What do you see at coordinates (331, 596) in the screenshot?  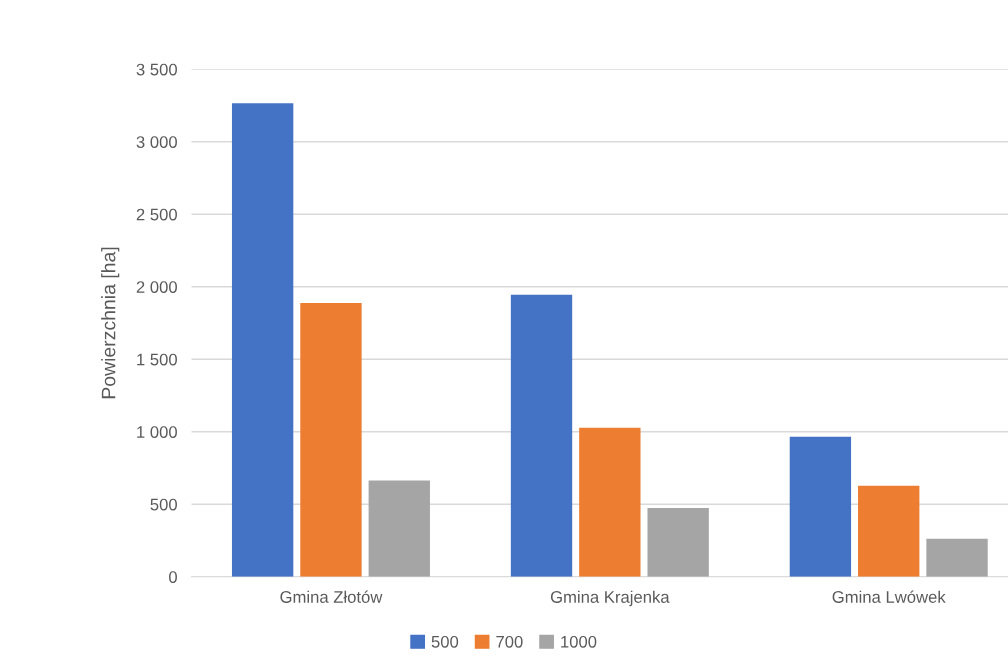 I see `x-tick-label: Gmina Złotów` at bounding box center [331, 596].